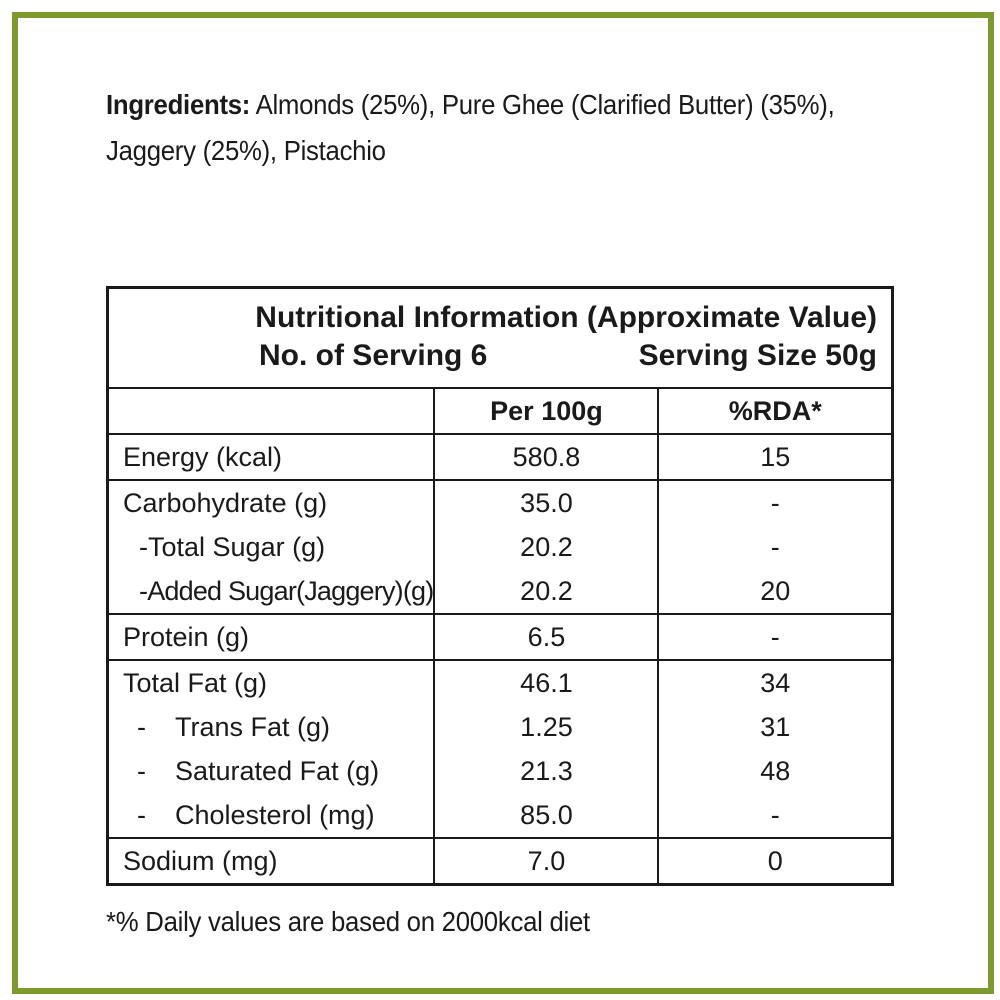  What do you see at coordinates (546, 683) in the screenshot?
I see `nutrient-value: 46.1` at bounding box center [546, 683].